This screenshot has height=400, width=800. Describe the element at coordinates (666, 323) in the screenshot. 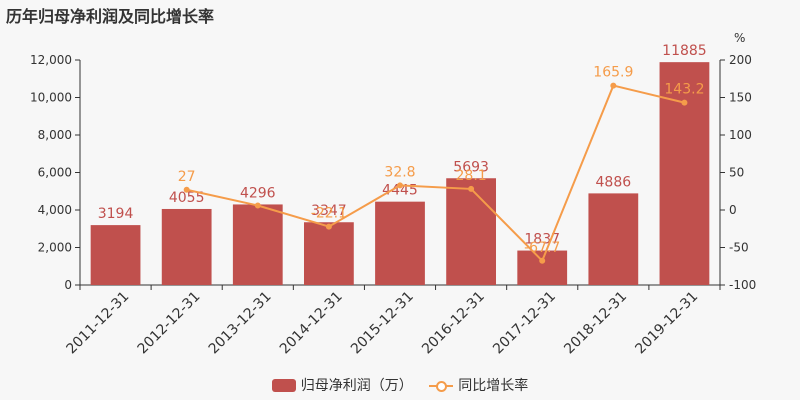

I see `x-tick-label: 2019-12-31` at that location.